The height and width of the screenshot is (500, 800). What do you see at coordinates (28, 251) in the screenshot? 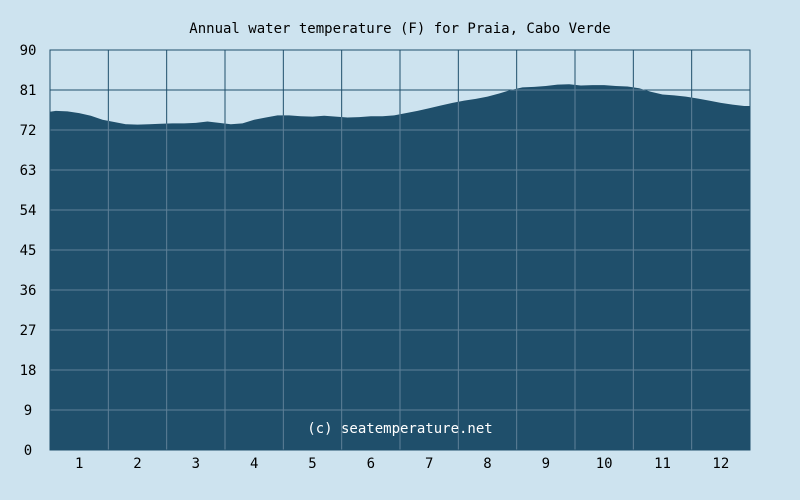
I see `y-tick-label: 45` at bounding box center [28, 251].